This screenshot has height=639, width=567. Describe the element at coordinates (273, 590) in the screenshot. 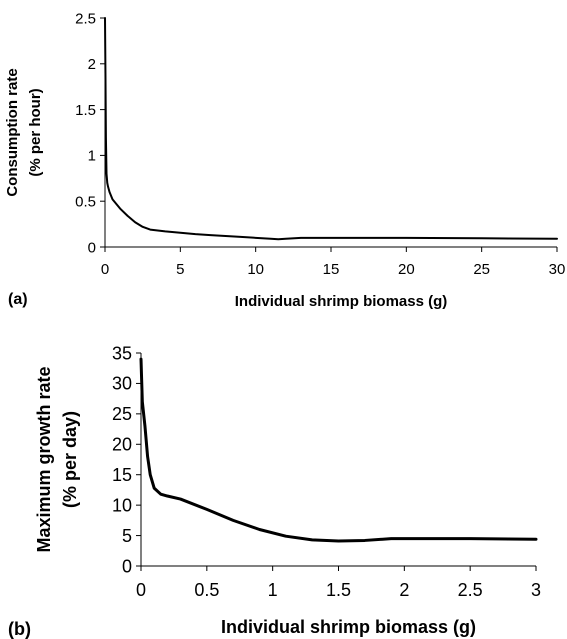

I see `x-tick-label: 1` at that location.